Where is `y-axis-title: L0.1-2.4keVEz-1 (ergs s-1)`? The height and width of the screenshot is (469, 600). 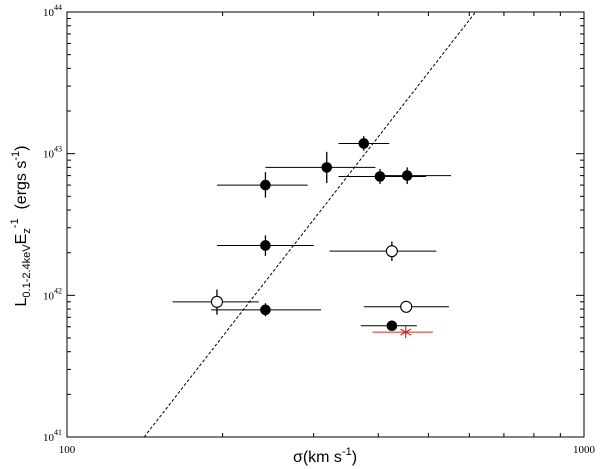 y-axis-title: L0.1-2.4keVEz-1 (ergs s-1) is located at coordinates (21, 226).